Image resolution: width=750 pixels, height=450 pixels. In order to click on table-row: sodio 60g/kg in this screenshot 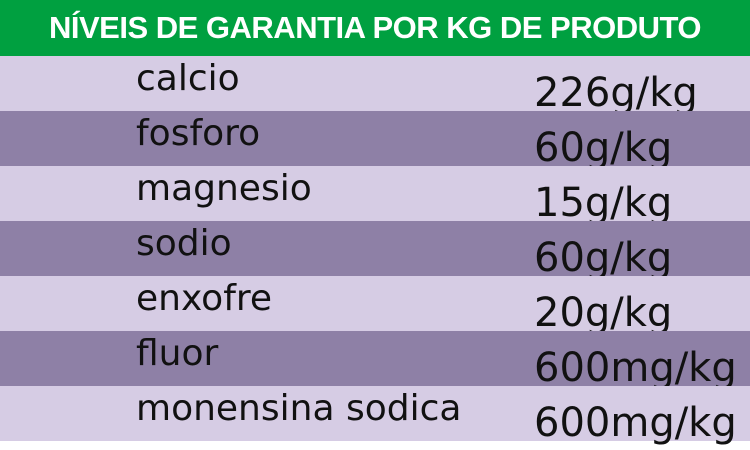, I will do `click(375, 251)`.